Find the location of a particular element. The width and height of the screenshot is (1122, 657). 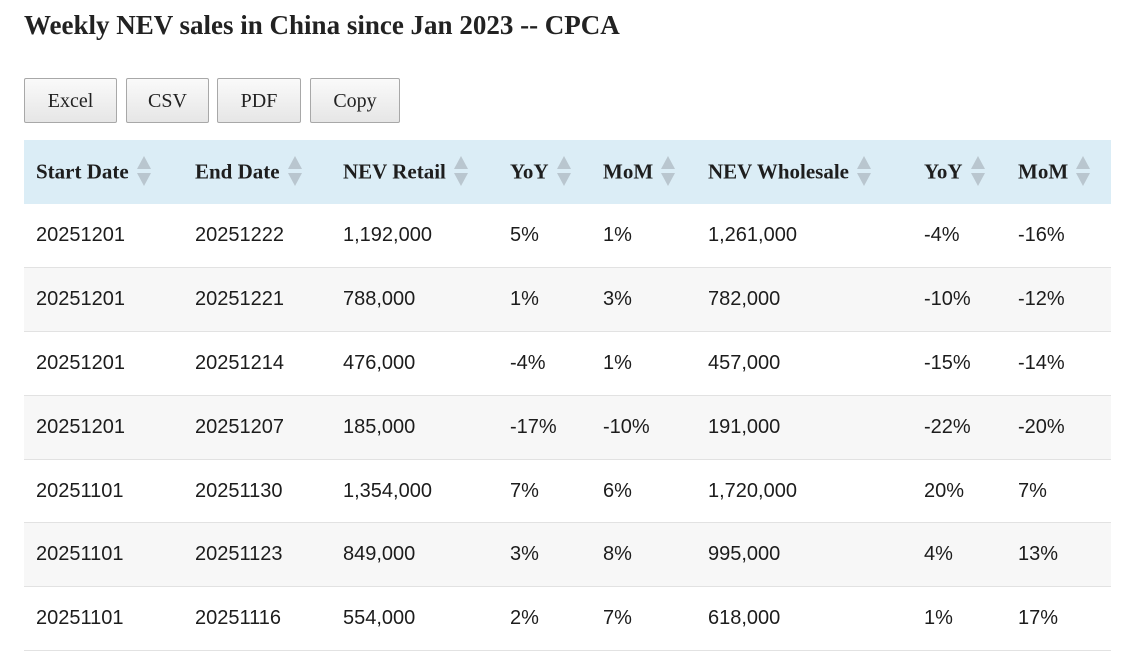

column-header-retail-yoy: YoY is located at coordinates (544, 172).